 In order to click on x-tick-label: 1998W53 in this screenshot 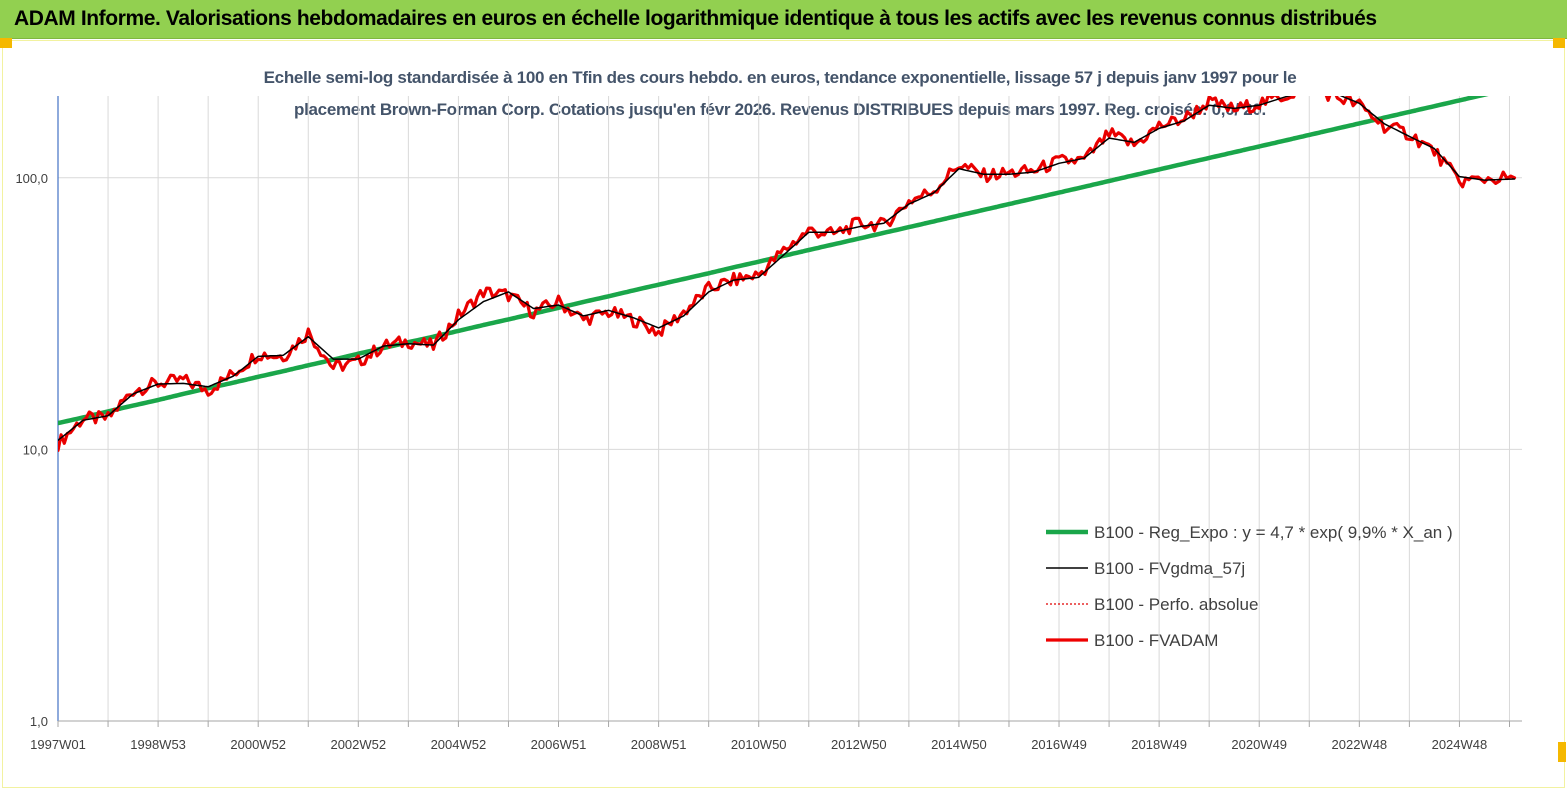, I will do `click(158, 744)`.